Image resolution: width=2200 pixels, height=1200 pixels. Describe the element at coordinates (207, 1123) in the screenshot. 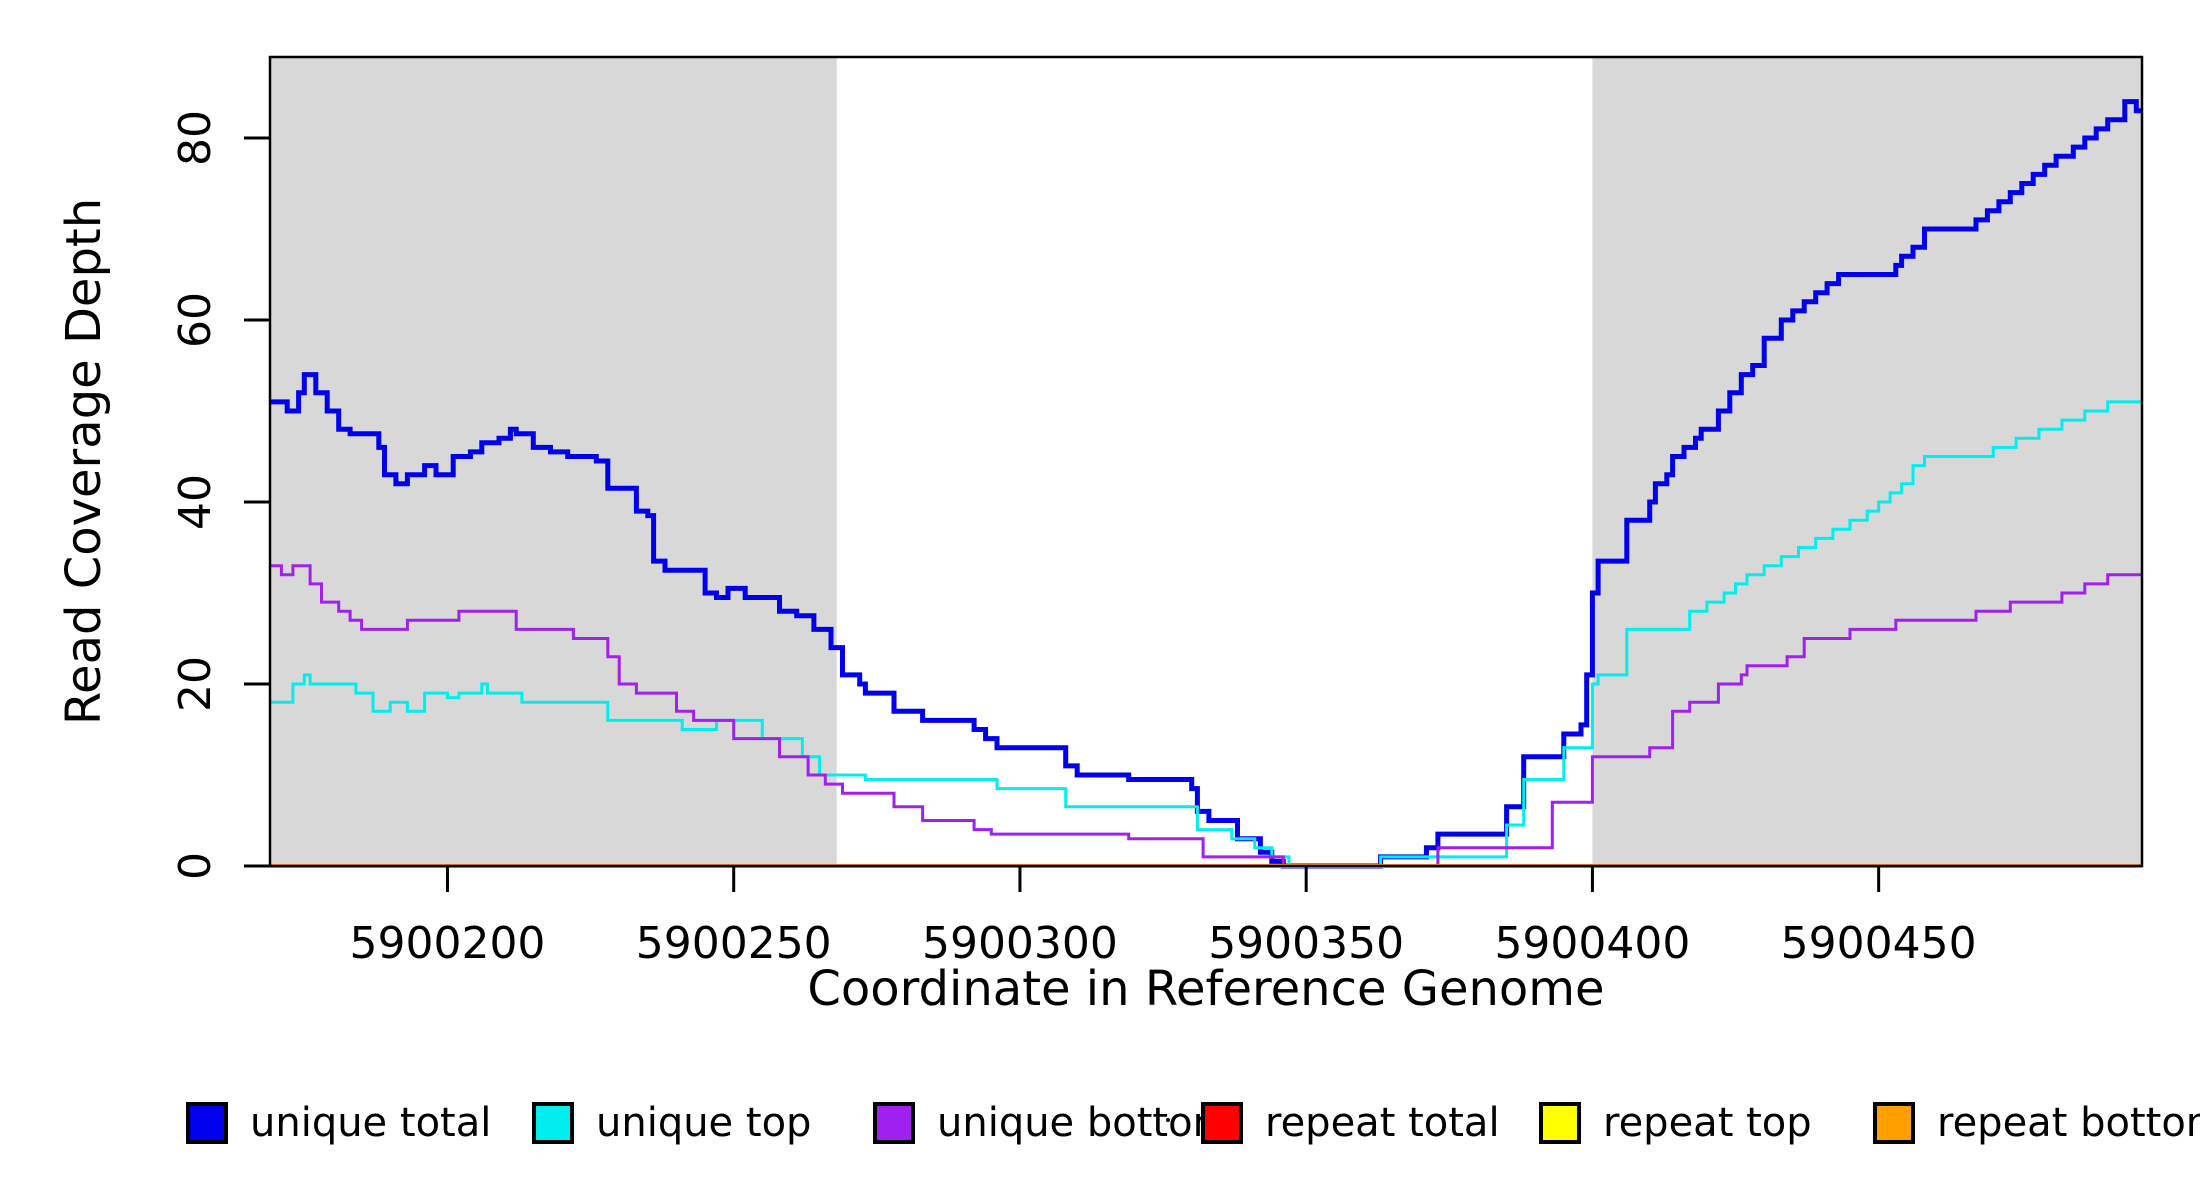

I see `legend-swatch-unique-total-icon` at that location.